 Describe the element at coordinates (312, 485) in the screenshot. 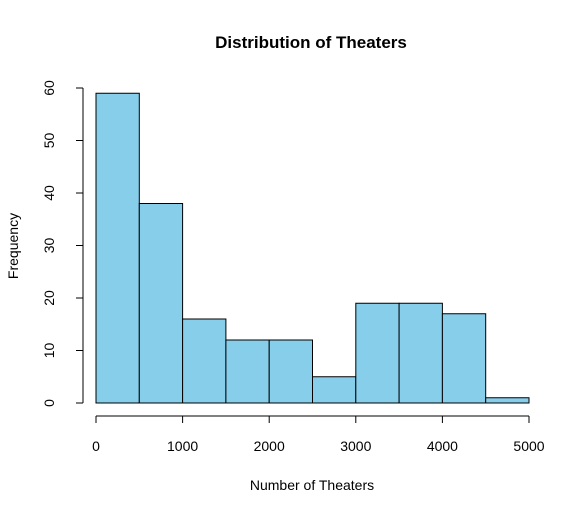

I see `x-axis-label: Number of Theaters` at that location.